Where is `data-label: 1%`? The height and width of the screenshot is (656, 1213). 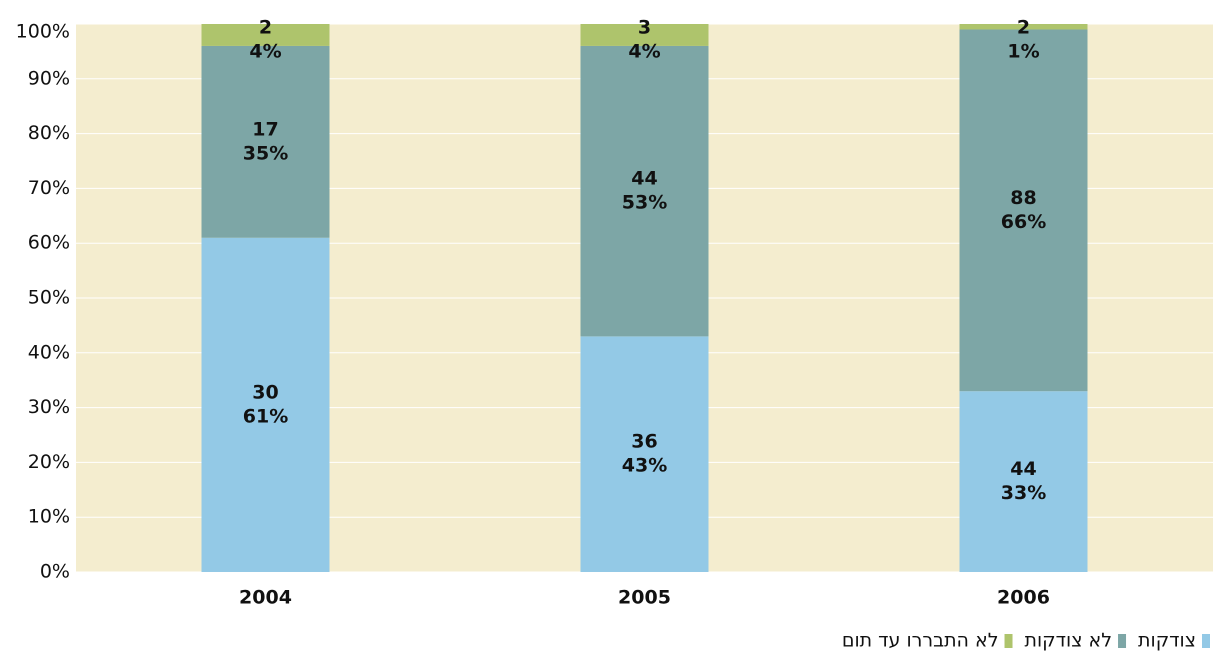 data-label: 1% is located at coordinates (1023, 52).